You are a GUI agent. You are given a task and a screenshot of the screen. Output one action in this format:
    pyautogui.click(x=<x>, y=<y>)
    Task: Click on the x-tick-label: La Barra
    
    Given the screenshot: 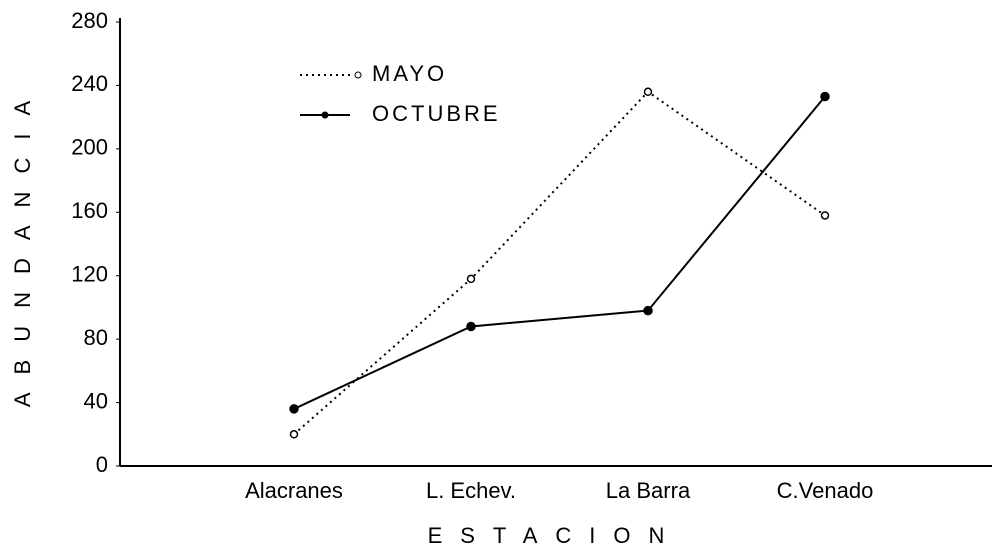 What is the action you would take?
    pyautogui.click(x=648, y=490)
    